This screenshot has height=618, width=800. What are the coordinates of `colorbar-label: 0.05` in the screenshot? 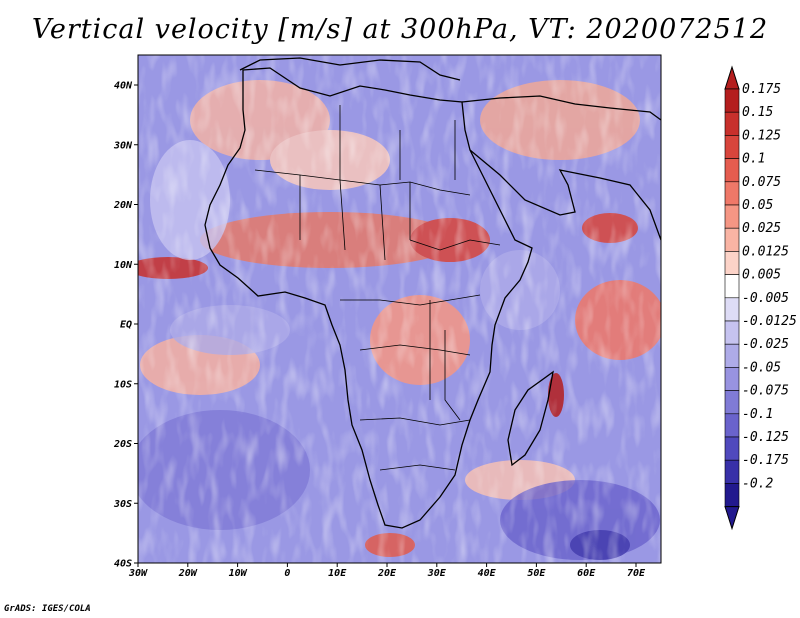 It's located at (757, 205).